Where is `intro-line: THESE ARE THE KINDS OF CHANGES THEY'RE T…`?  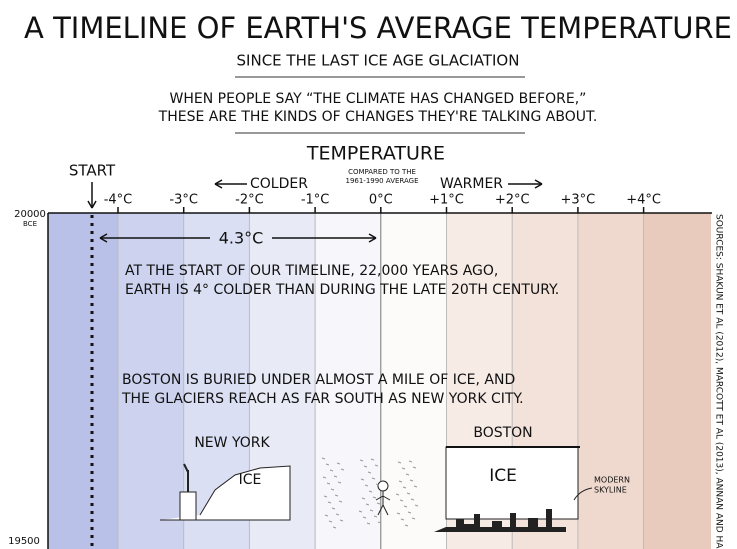 intro-line: THESE ARE THE KINDS OF CHANGES THEY'RE T… is located at coordinates (378, 117).